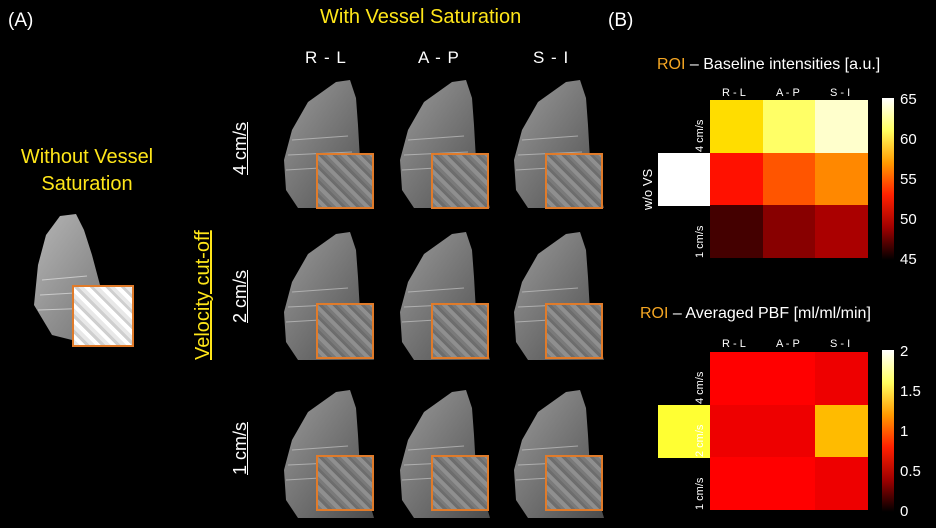 The width and height of the screenshot is (936, 528). What do you see at coordinates (736, 484) in the screenshot?
I see `heatmap2-cell-r3-c1` at bounding box center [736, 484].